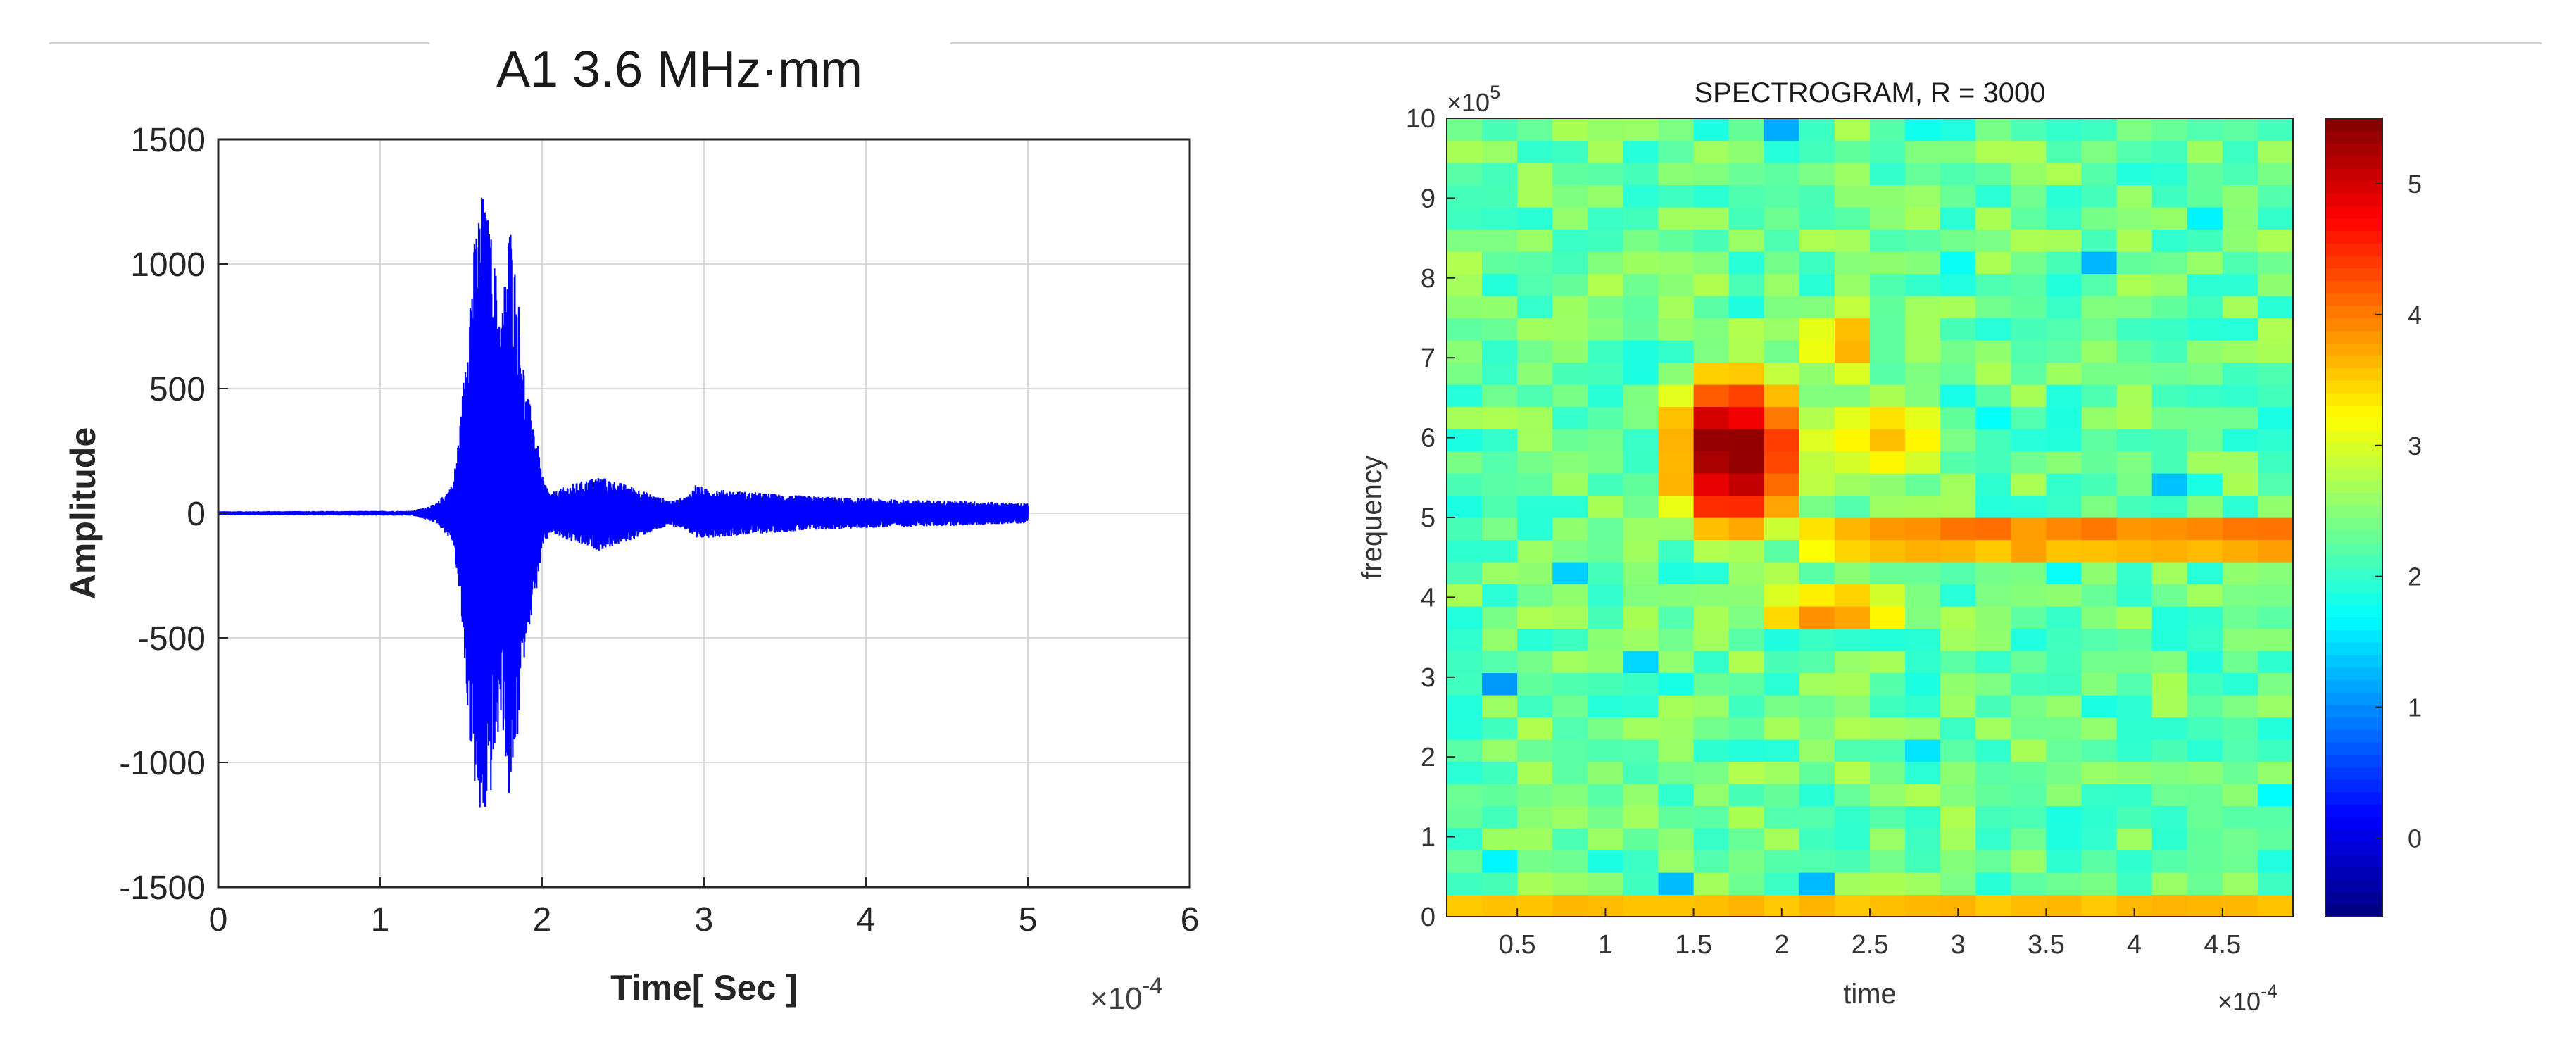  Describe the element at coordinates (177, 389) in the screenshot. I see `waveform-y-tick-label: 500` at that location.